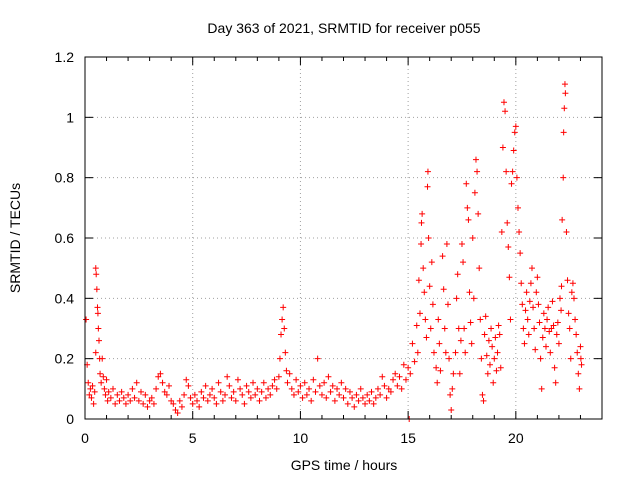  I want to click on y-tick-label: 0.8, so click(65, 178).